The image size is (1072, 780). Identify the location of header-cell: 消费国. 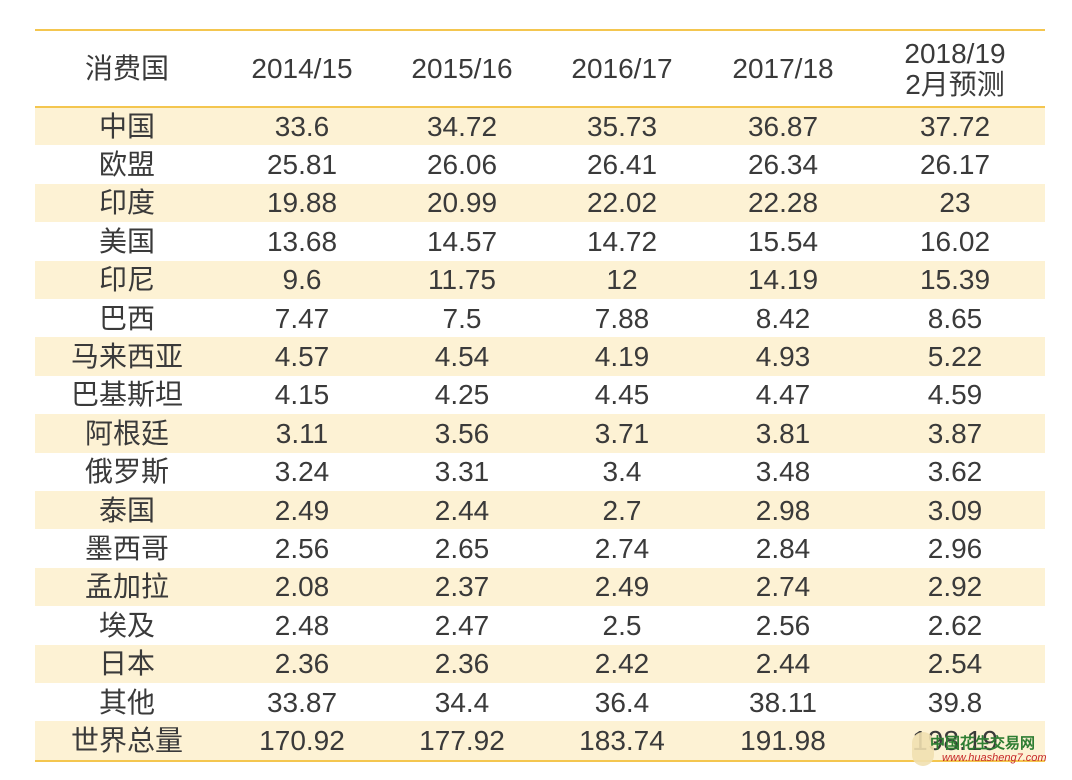
(127, 68).